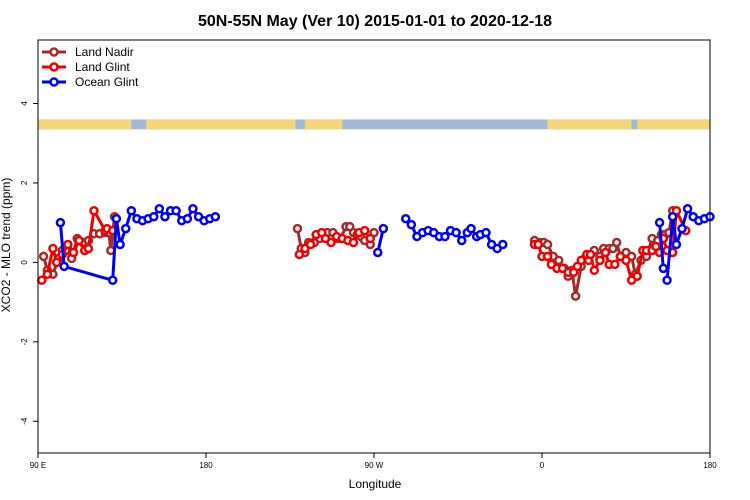 Image resolution: width=750 pixels, height=500 pixels. Describe the element at coordinates (104, 52) in the screenshot. I see `legend-label: Land Nadir` at that location.